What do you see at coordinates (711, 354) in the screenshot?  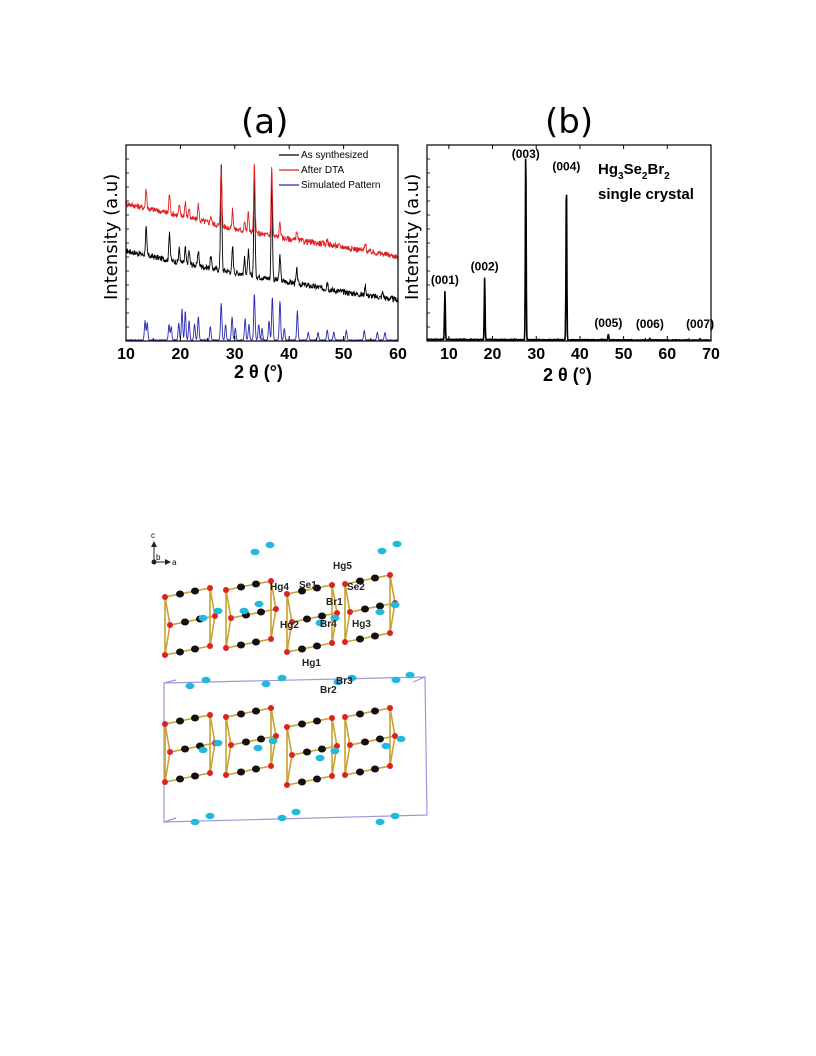 I see `x-tick-label: 70` at bounding box center [711, 354].